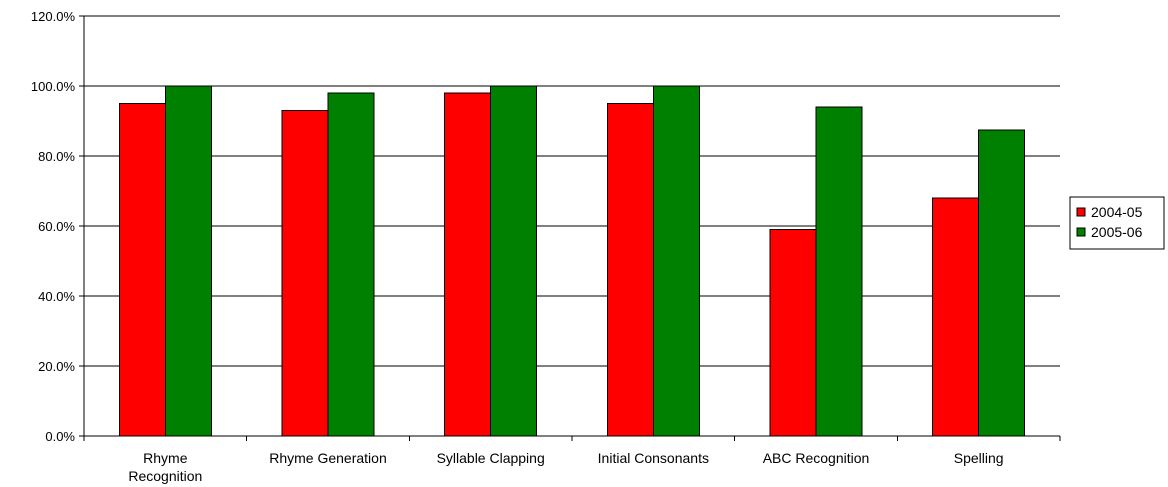 This screenshot has height=487, width=1168. What do you see at coordinates (328, 458) in the screenshot?
I see `x-tick-label: Rhyme Generation` at bounding box center [328, 458].